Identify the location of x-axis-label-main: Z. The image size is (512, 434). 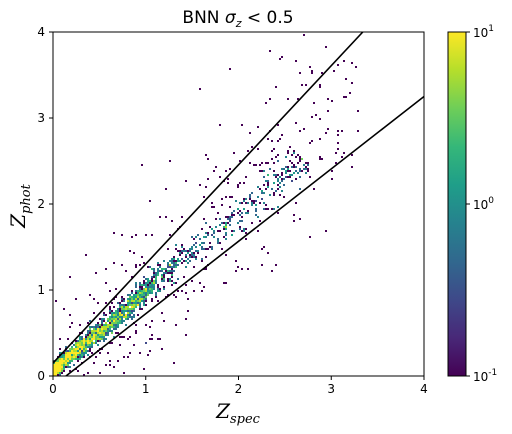
(223, 411).